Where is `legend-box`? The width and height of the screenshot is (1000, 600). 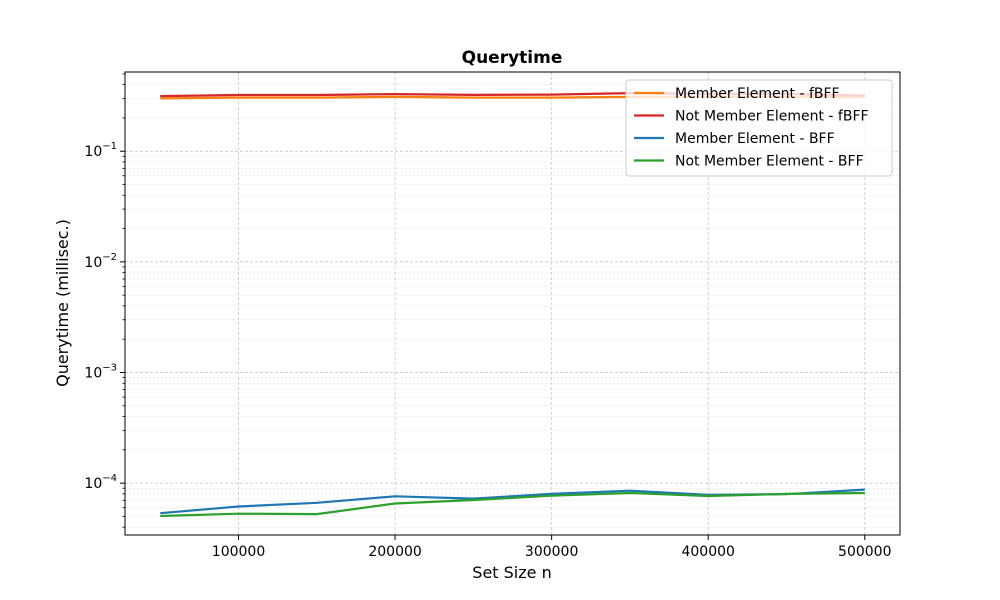 legend-box is located at coordinates (759, 128).